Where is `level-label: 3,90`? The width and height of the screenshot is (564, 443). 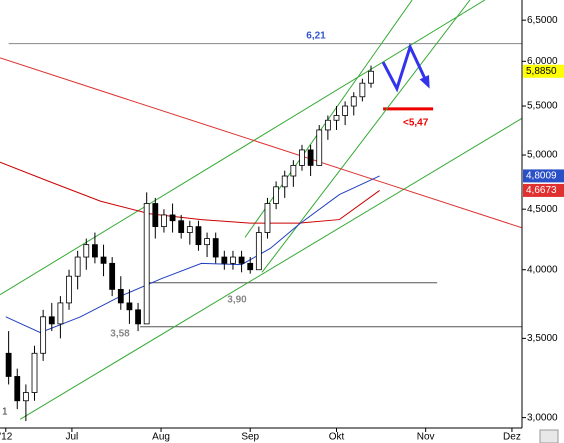 level-label: 3,90 is located at coordinates (237, 300).